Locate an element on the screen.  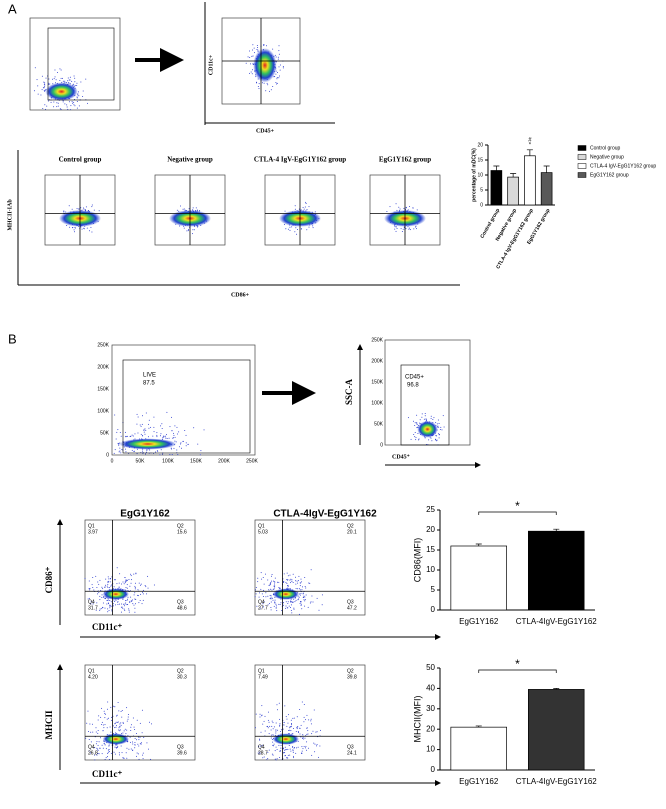
quadrant-name: Q4 is located at coordinates (91, 602).